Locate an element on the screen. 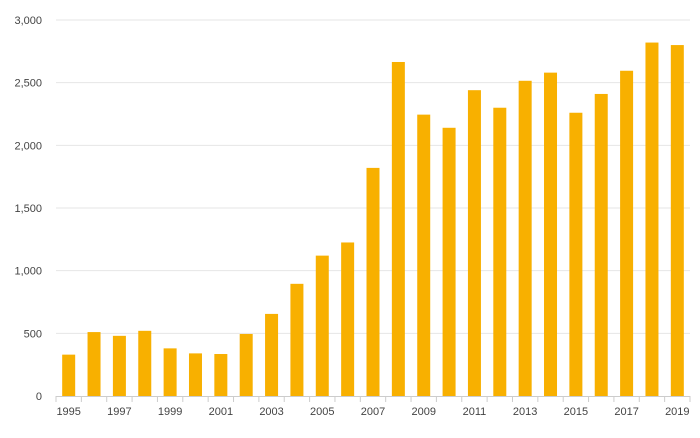 The height and width of the screenshot is (438, 700). y-tick-label: 1,500 is located at coordinates (28, 209).